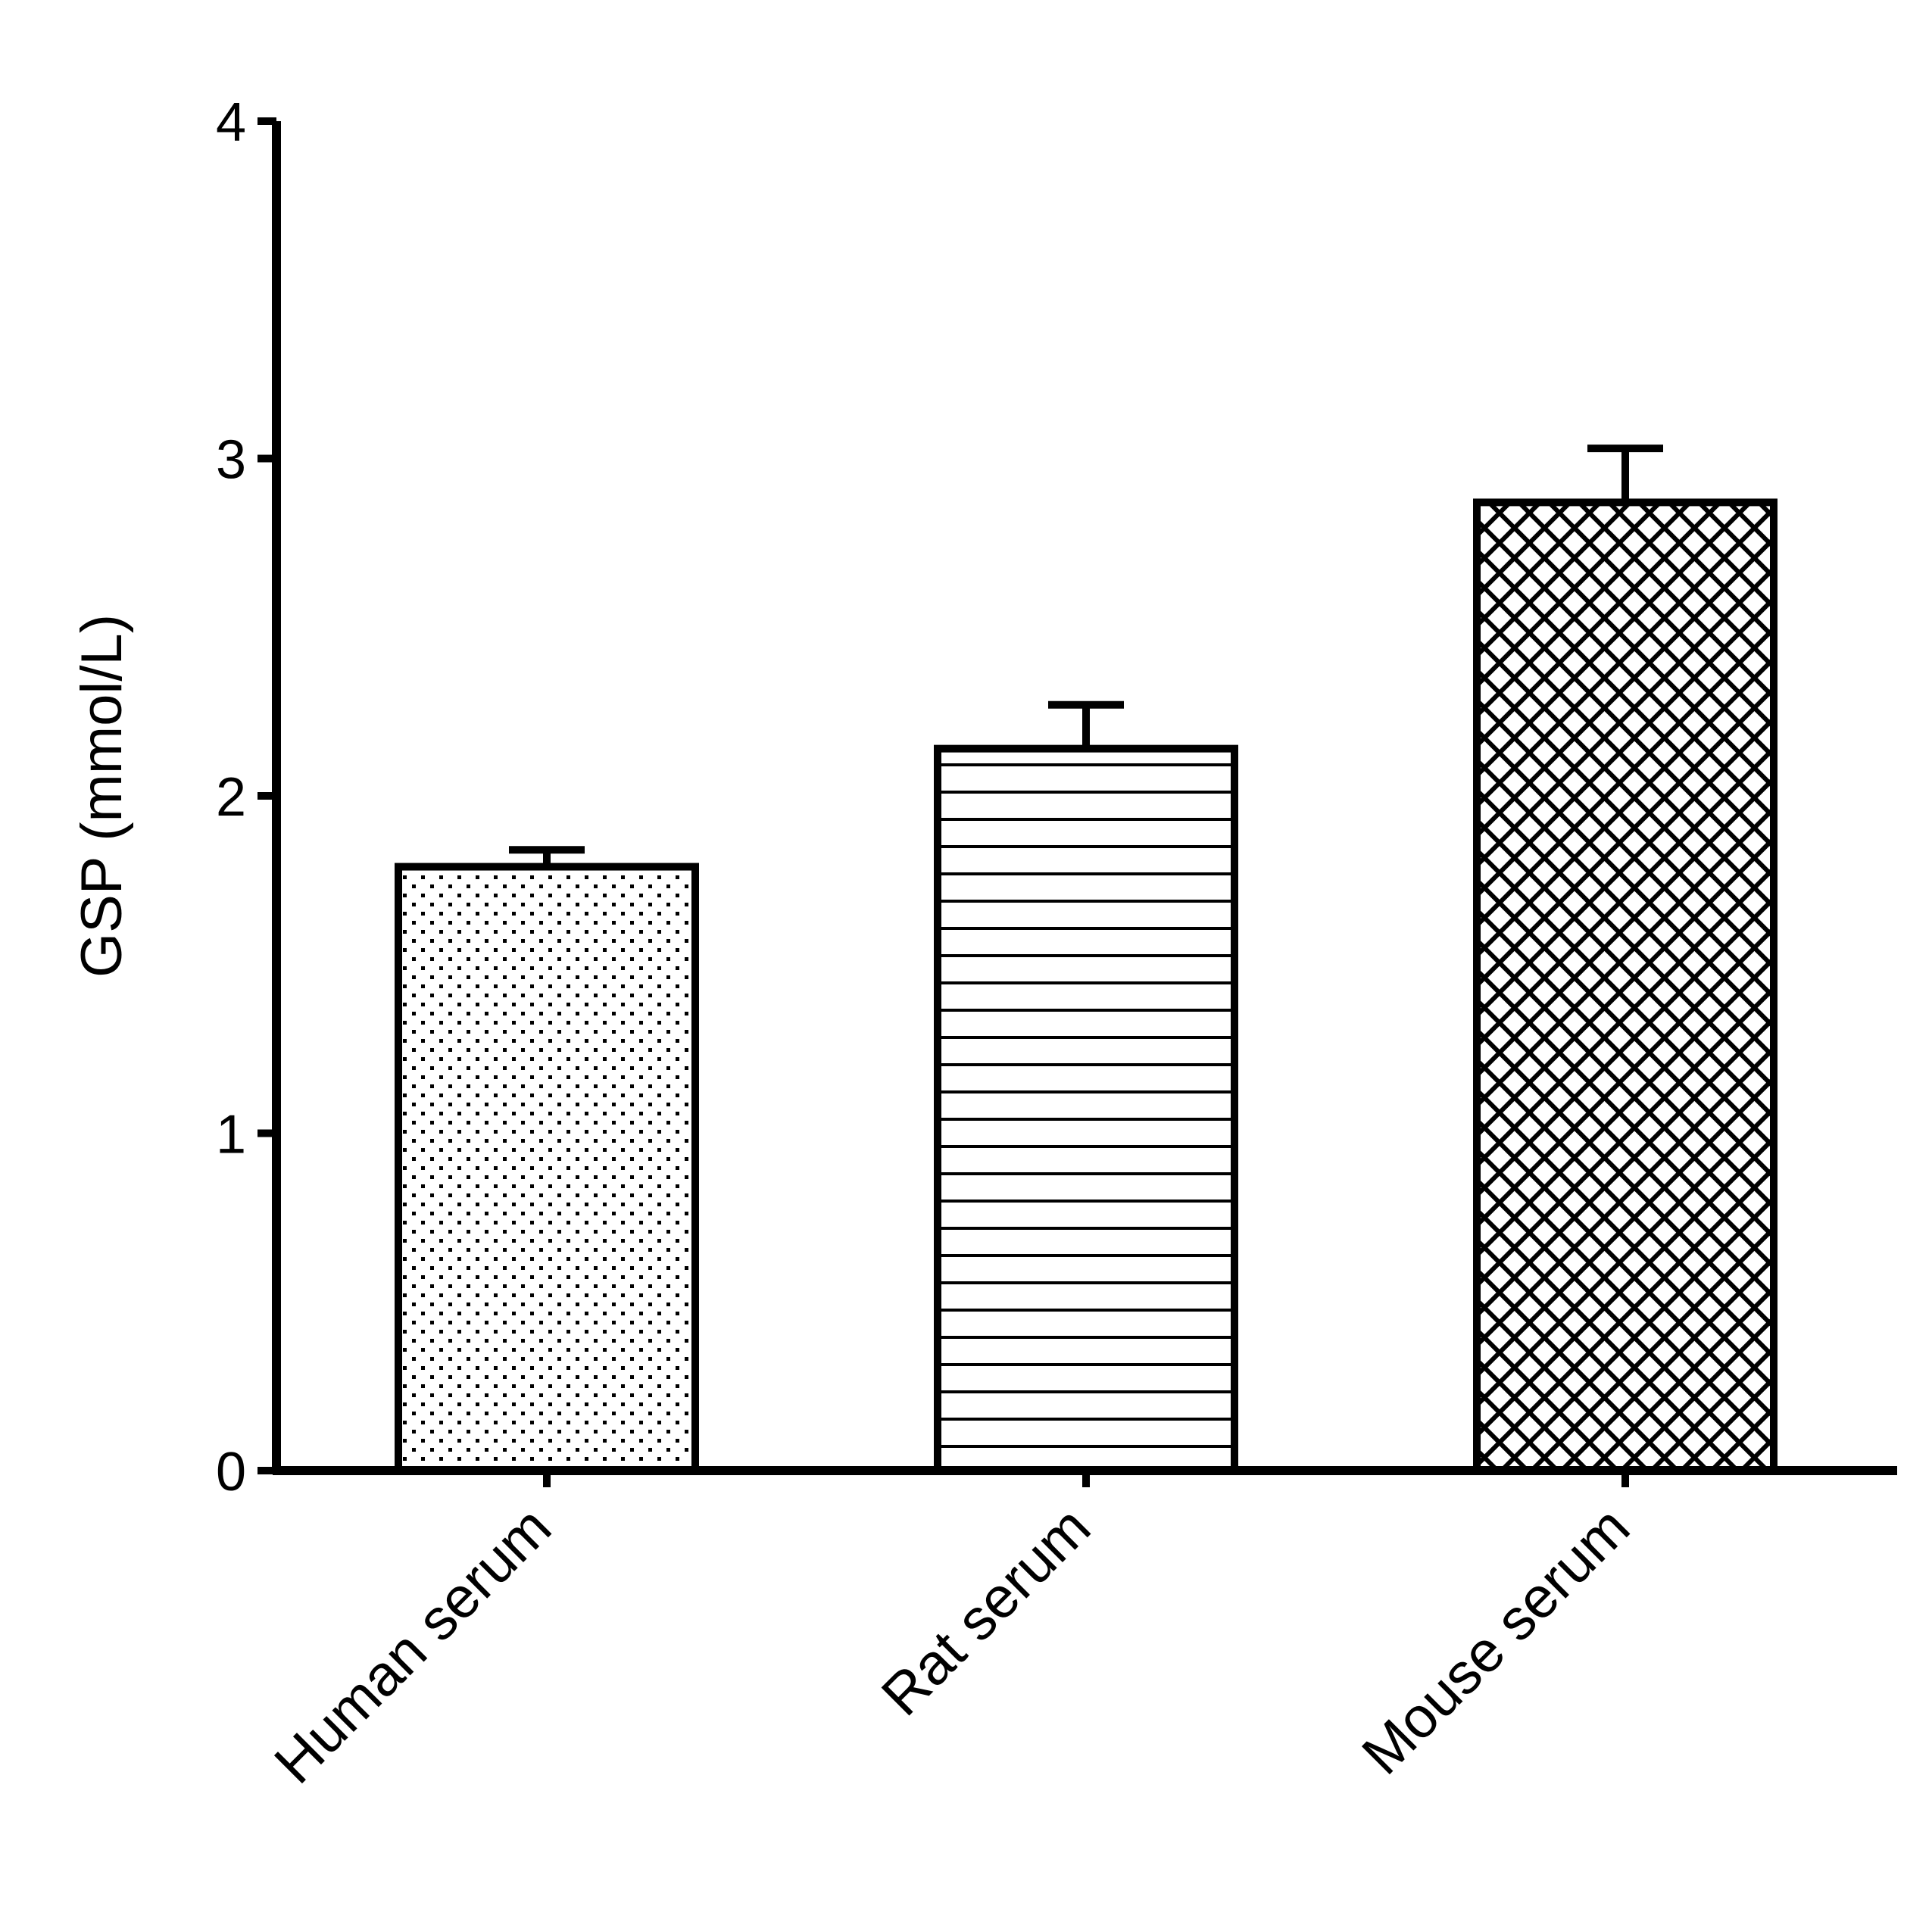 The width and height of the screenshot is (1932, 1928). Describe the element at coordinates (231, 797) in the screenshot. I see `y-tick-label: 2` at that location.